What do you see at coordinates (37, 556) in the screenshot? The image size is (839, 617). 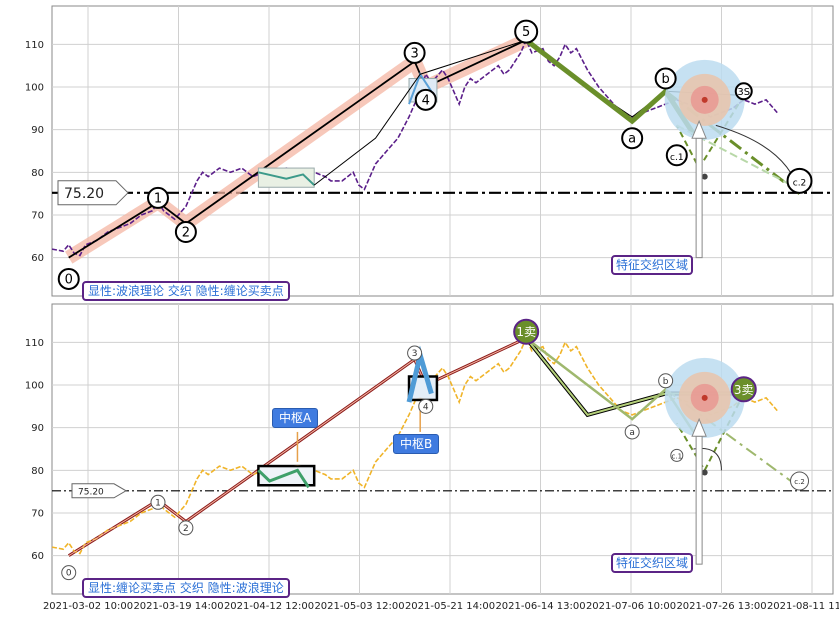 I see `bottom-y-tick-label: 60` at bounding box center [37, 556].